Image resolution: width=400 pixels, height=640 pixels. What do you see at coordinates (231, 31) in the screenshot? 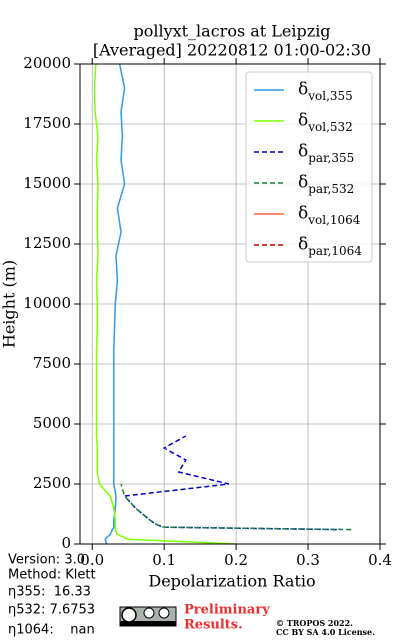
I see `chart-title: pollyxt_lacros at Leipzig` at bounding box center [231, 31].